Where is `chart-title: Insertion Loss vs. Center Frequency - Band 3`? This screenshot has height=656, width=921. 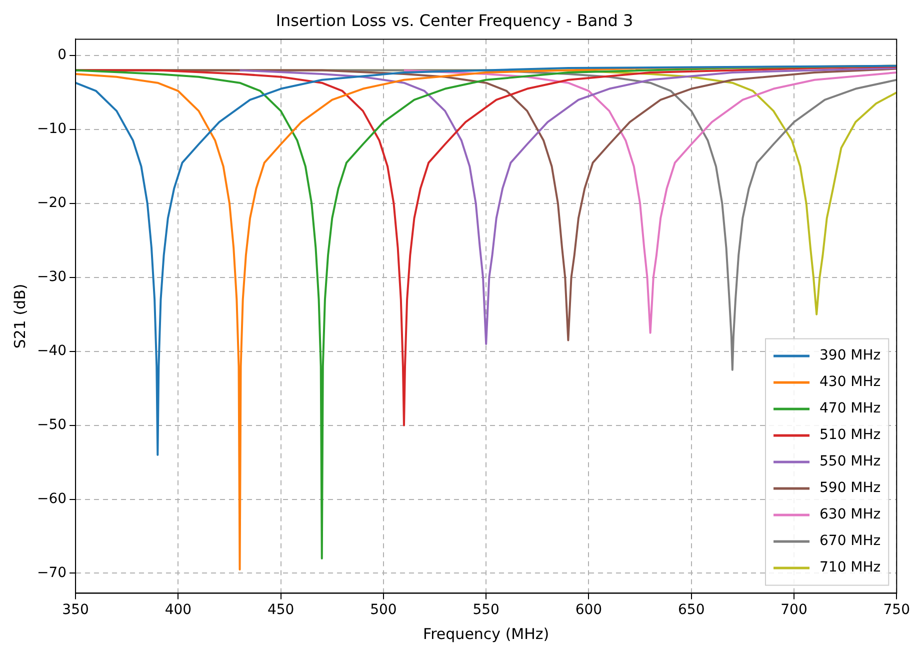 chart-title: Insertion Loss vs. Center Frequency - Band 3 is located at coordinates (455, 20).